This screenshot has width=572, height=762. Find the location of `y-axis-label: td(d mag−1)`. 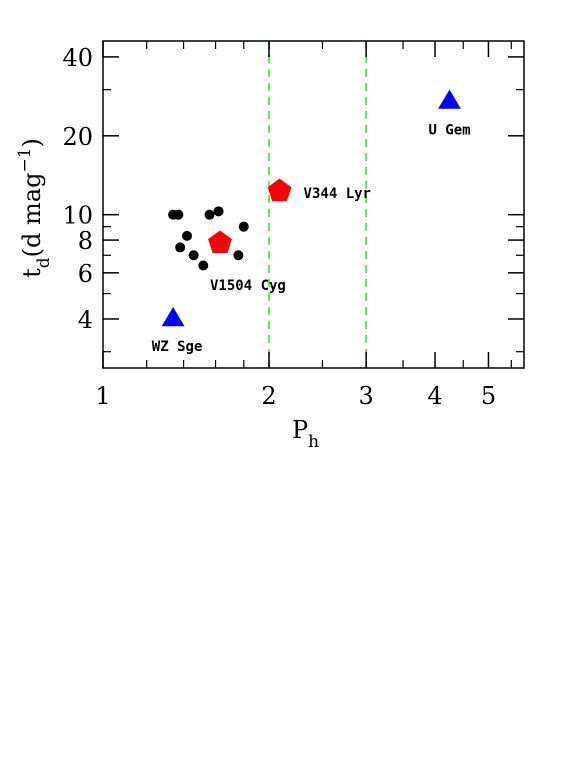

y-axis-label: td(d mag−1) is located at coordinates (34, 208).